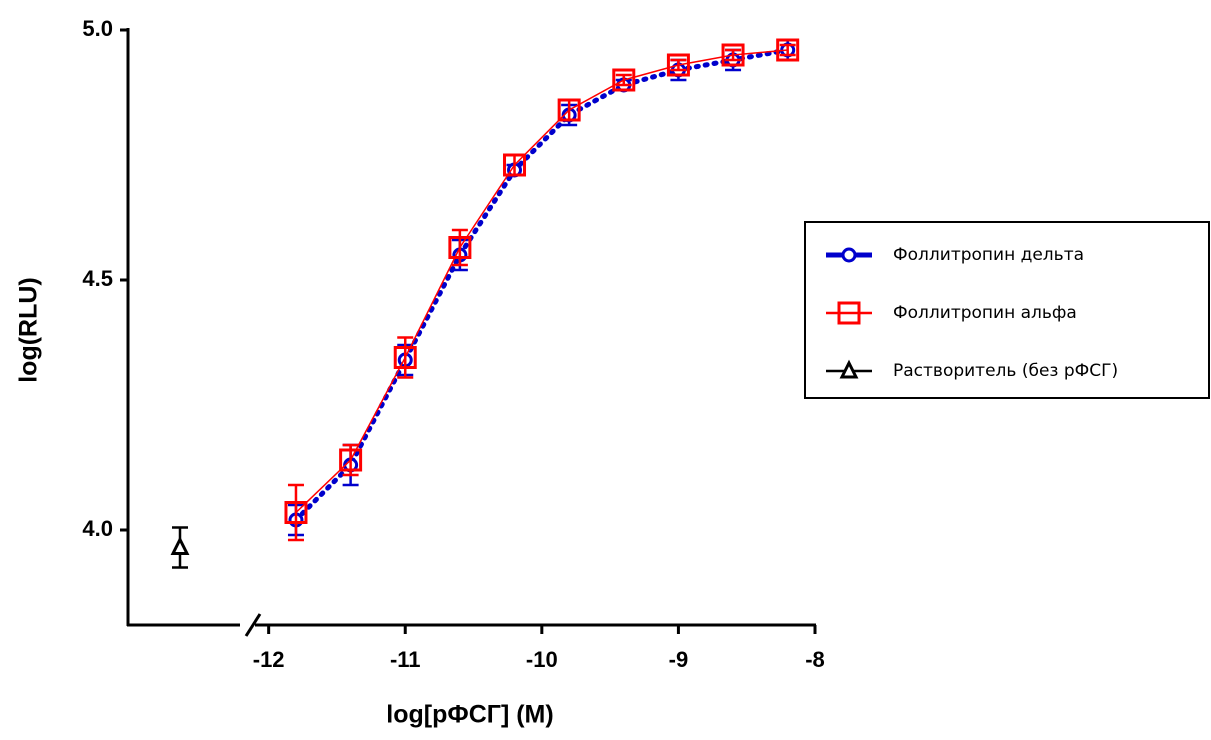  I want to click on y-axis-title: log(RLU), so click(29, 330).